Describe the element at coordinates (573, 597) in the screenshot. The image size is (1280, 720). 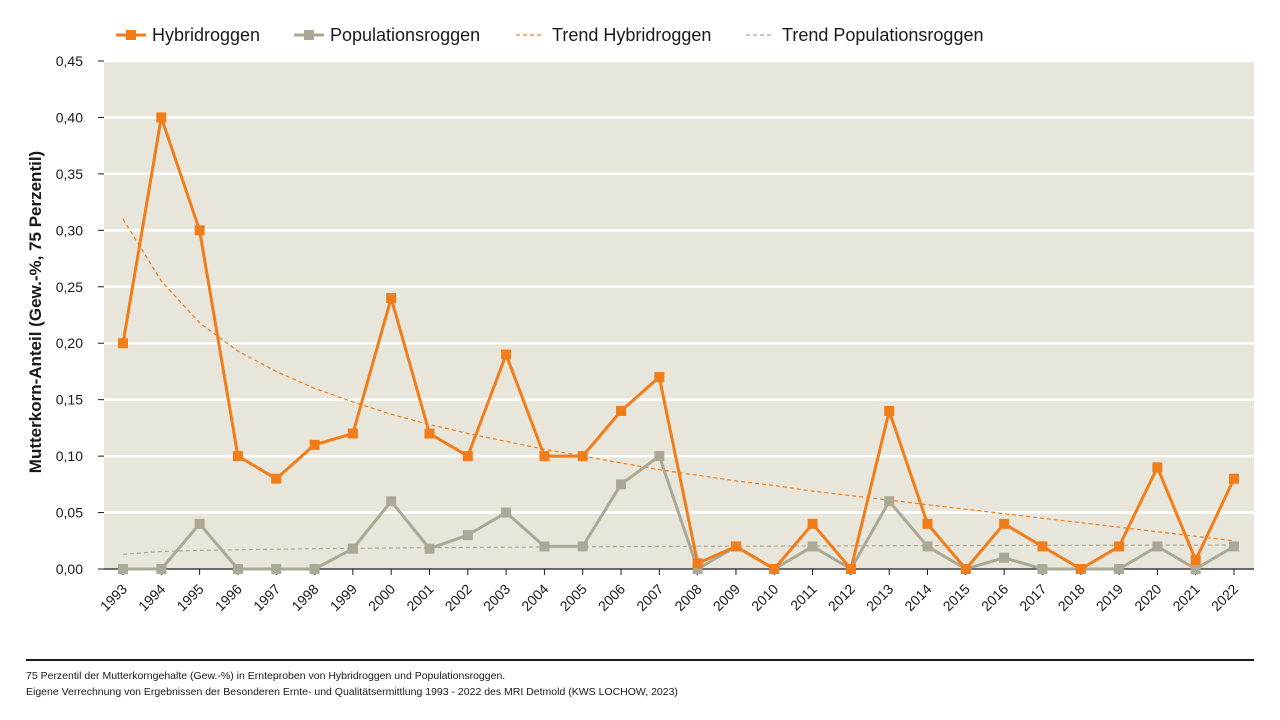
I see `x-tick-label: 2005` at that location.